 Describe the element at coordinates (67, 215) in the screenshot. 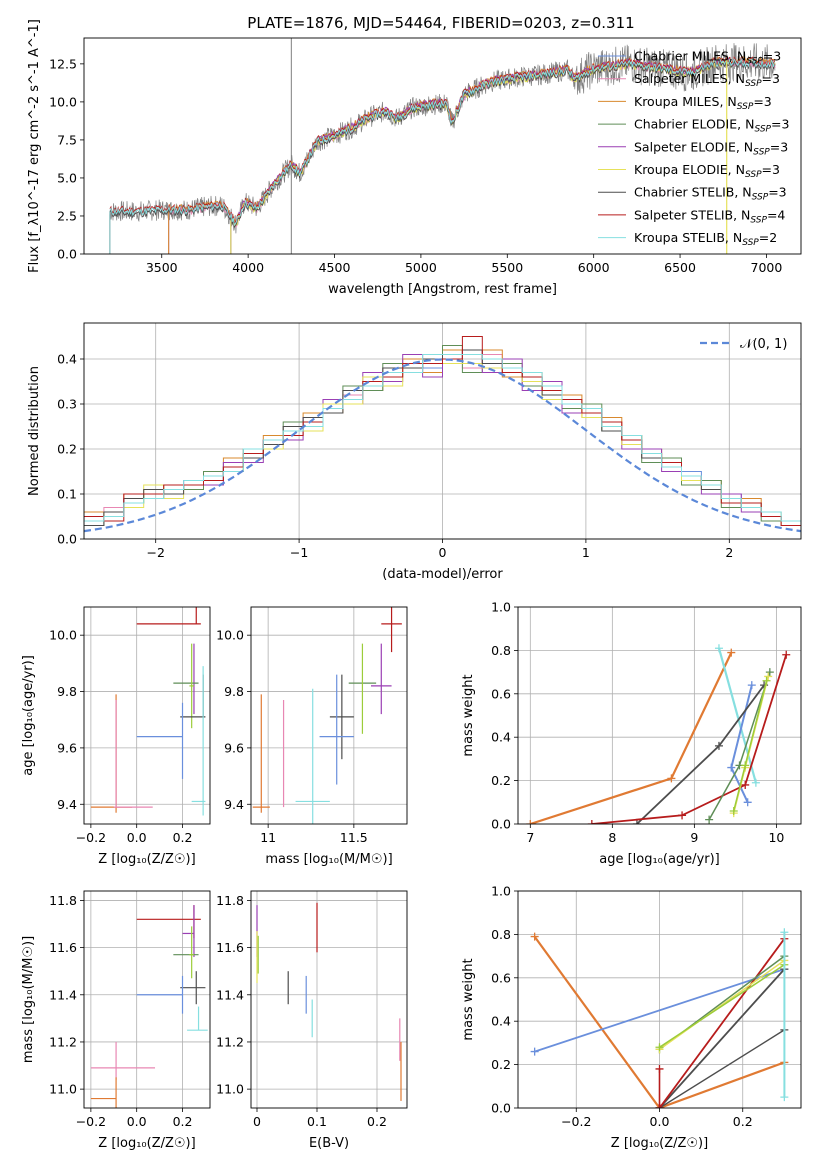

I see `y-tick-label: 2.5` at that location.